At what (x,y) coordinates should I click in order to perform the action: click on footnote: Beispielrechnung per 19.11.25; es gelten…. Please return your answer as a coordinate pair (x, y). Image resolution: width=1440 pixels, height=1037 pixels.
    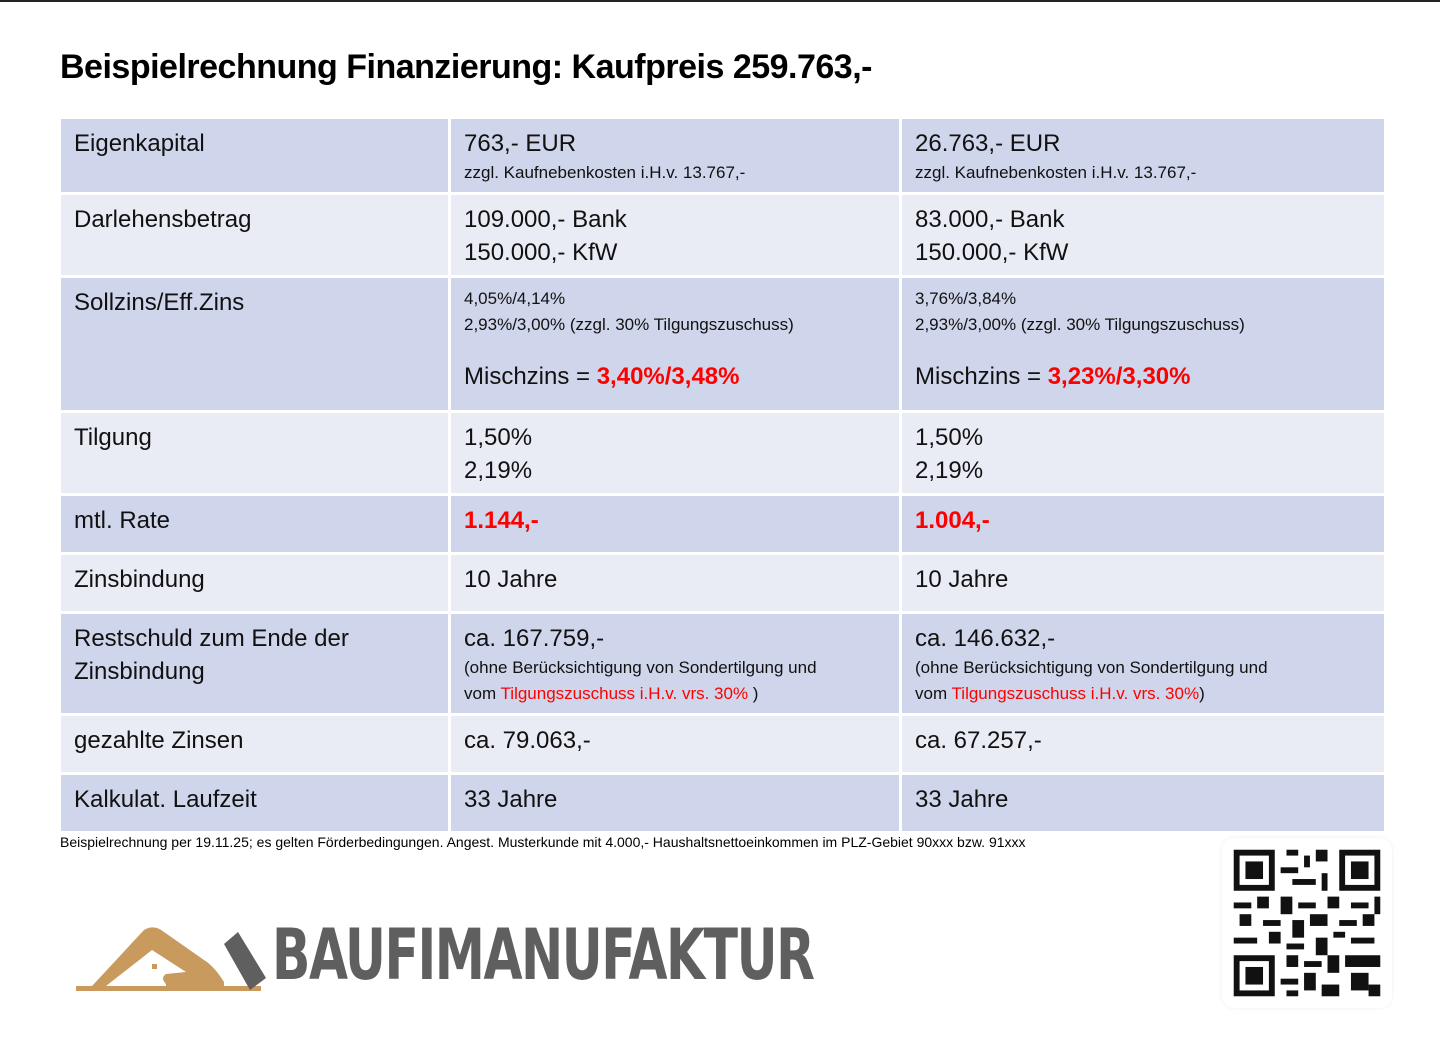
    Looking at the image, I should click on (543, 842).